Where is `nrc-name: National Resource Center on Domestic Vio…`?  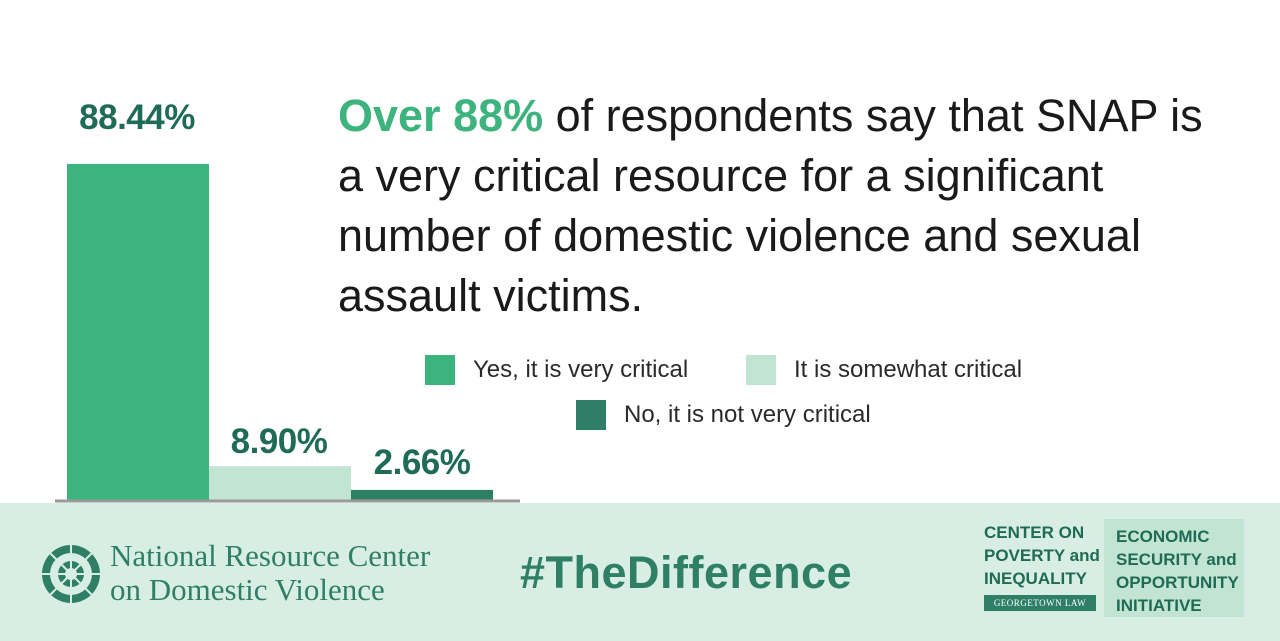 nrc-name: National Resource Center on Domestic Vio… is located at coordinates (270, 573).